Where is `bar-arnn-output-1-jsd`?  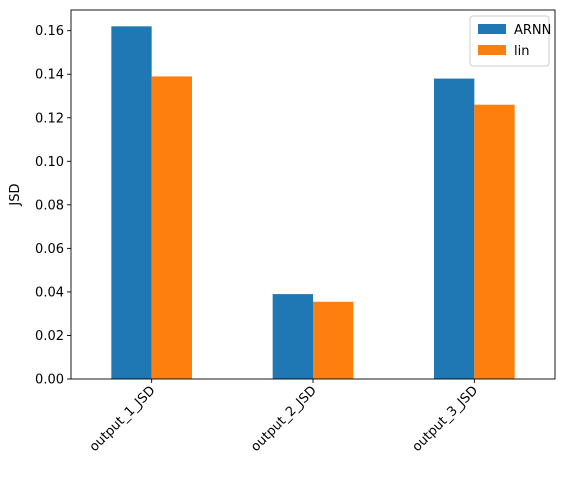
bar-arnn-output-1-jsd is located at coordinates (131, 203).